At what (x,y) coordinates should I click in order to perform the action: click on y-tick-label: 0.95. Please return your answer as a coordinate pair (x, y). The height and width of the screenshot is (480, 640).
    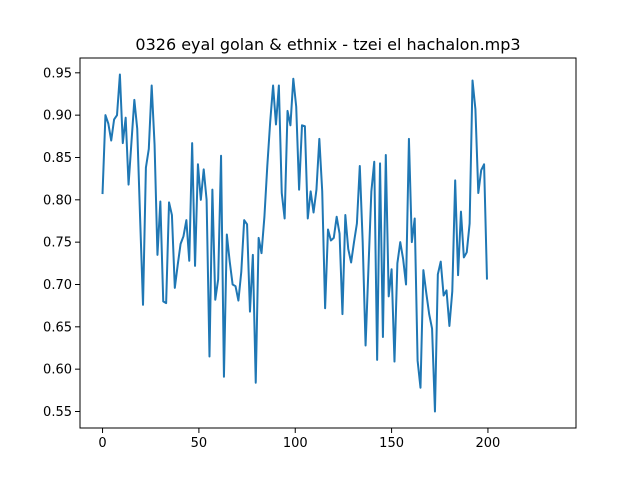
    Looking at the image, I should click on (57, 73).